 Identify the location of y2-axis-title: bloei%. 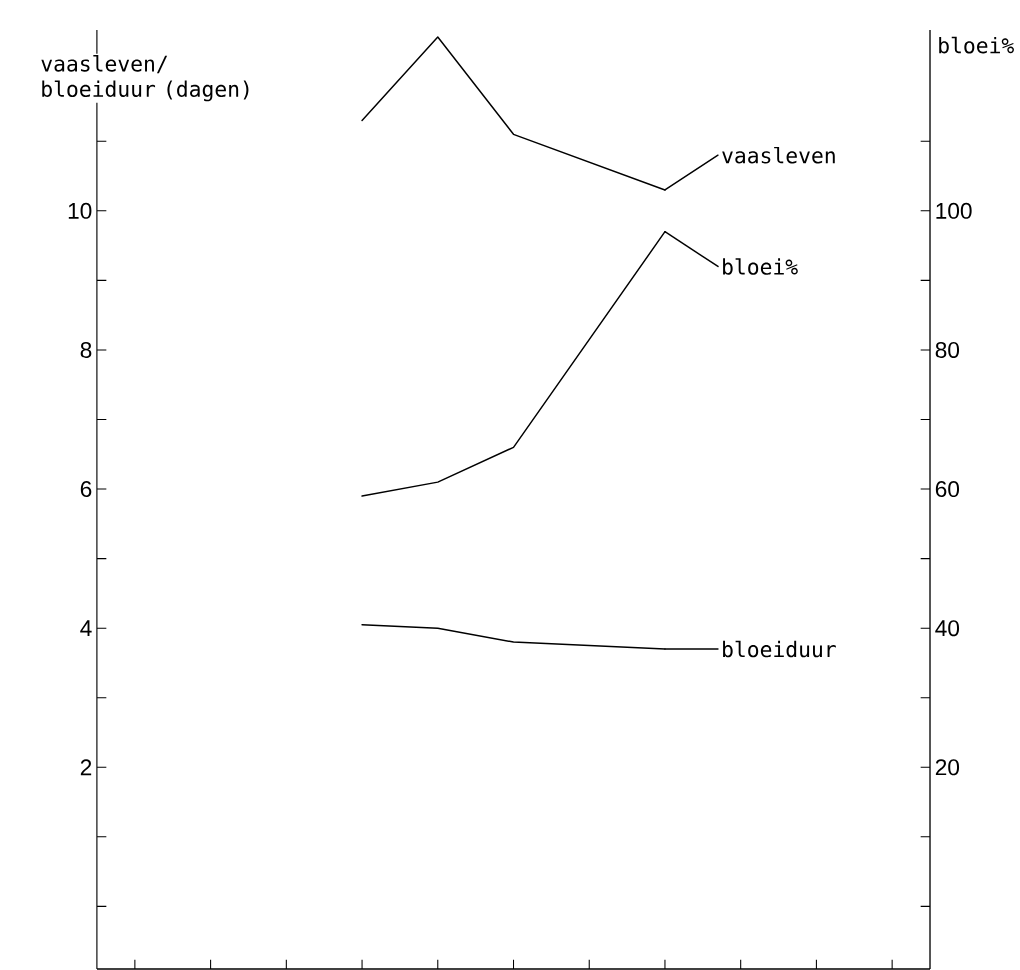
(976, 45).